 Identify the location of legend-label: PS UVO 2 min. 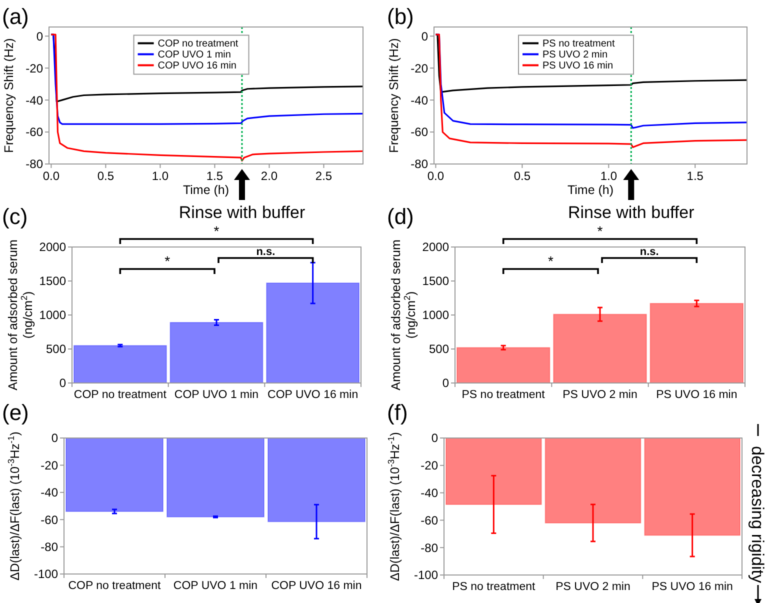
(575, 55).